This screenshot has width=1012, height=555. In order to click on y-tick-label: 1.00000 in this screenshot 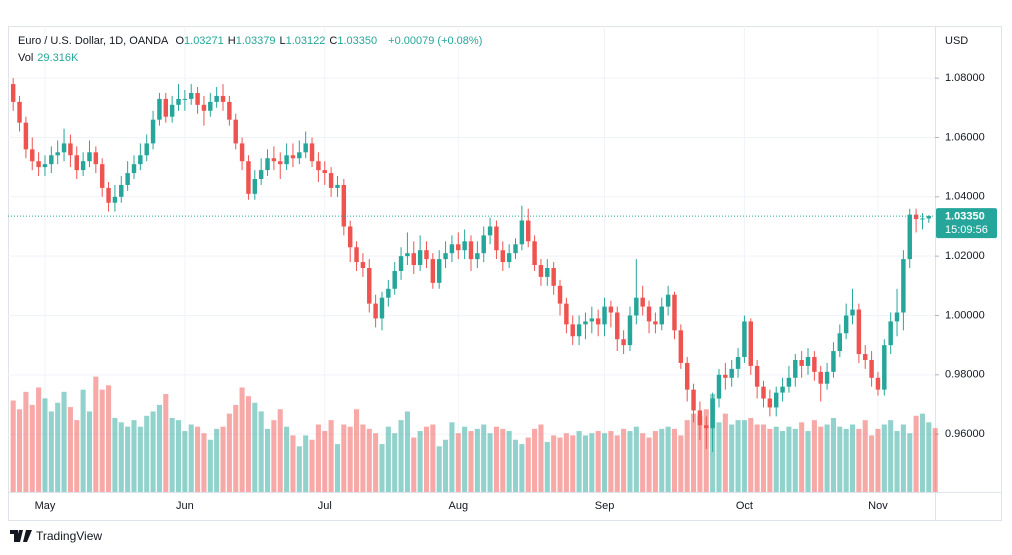, I will do `click(965, 315)`.